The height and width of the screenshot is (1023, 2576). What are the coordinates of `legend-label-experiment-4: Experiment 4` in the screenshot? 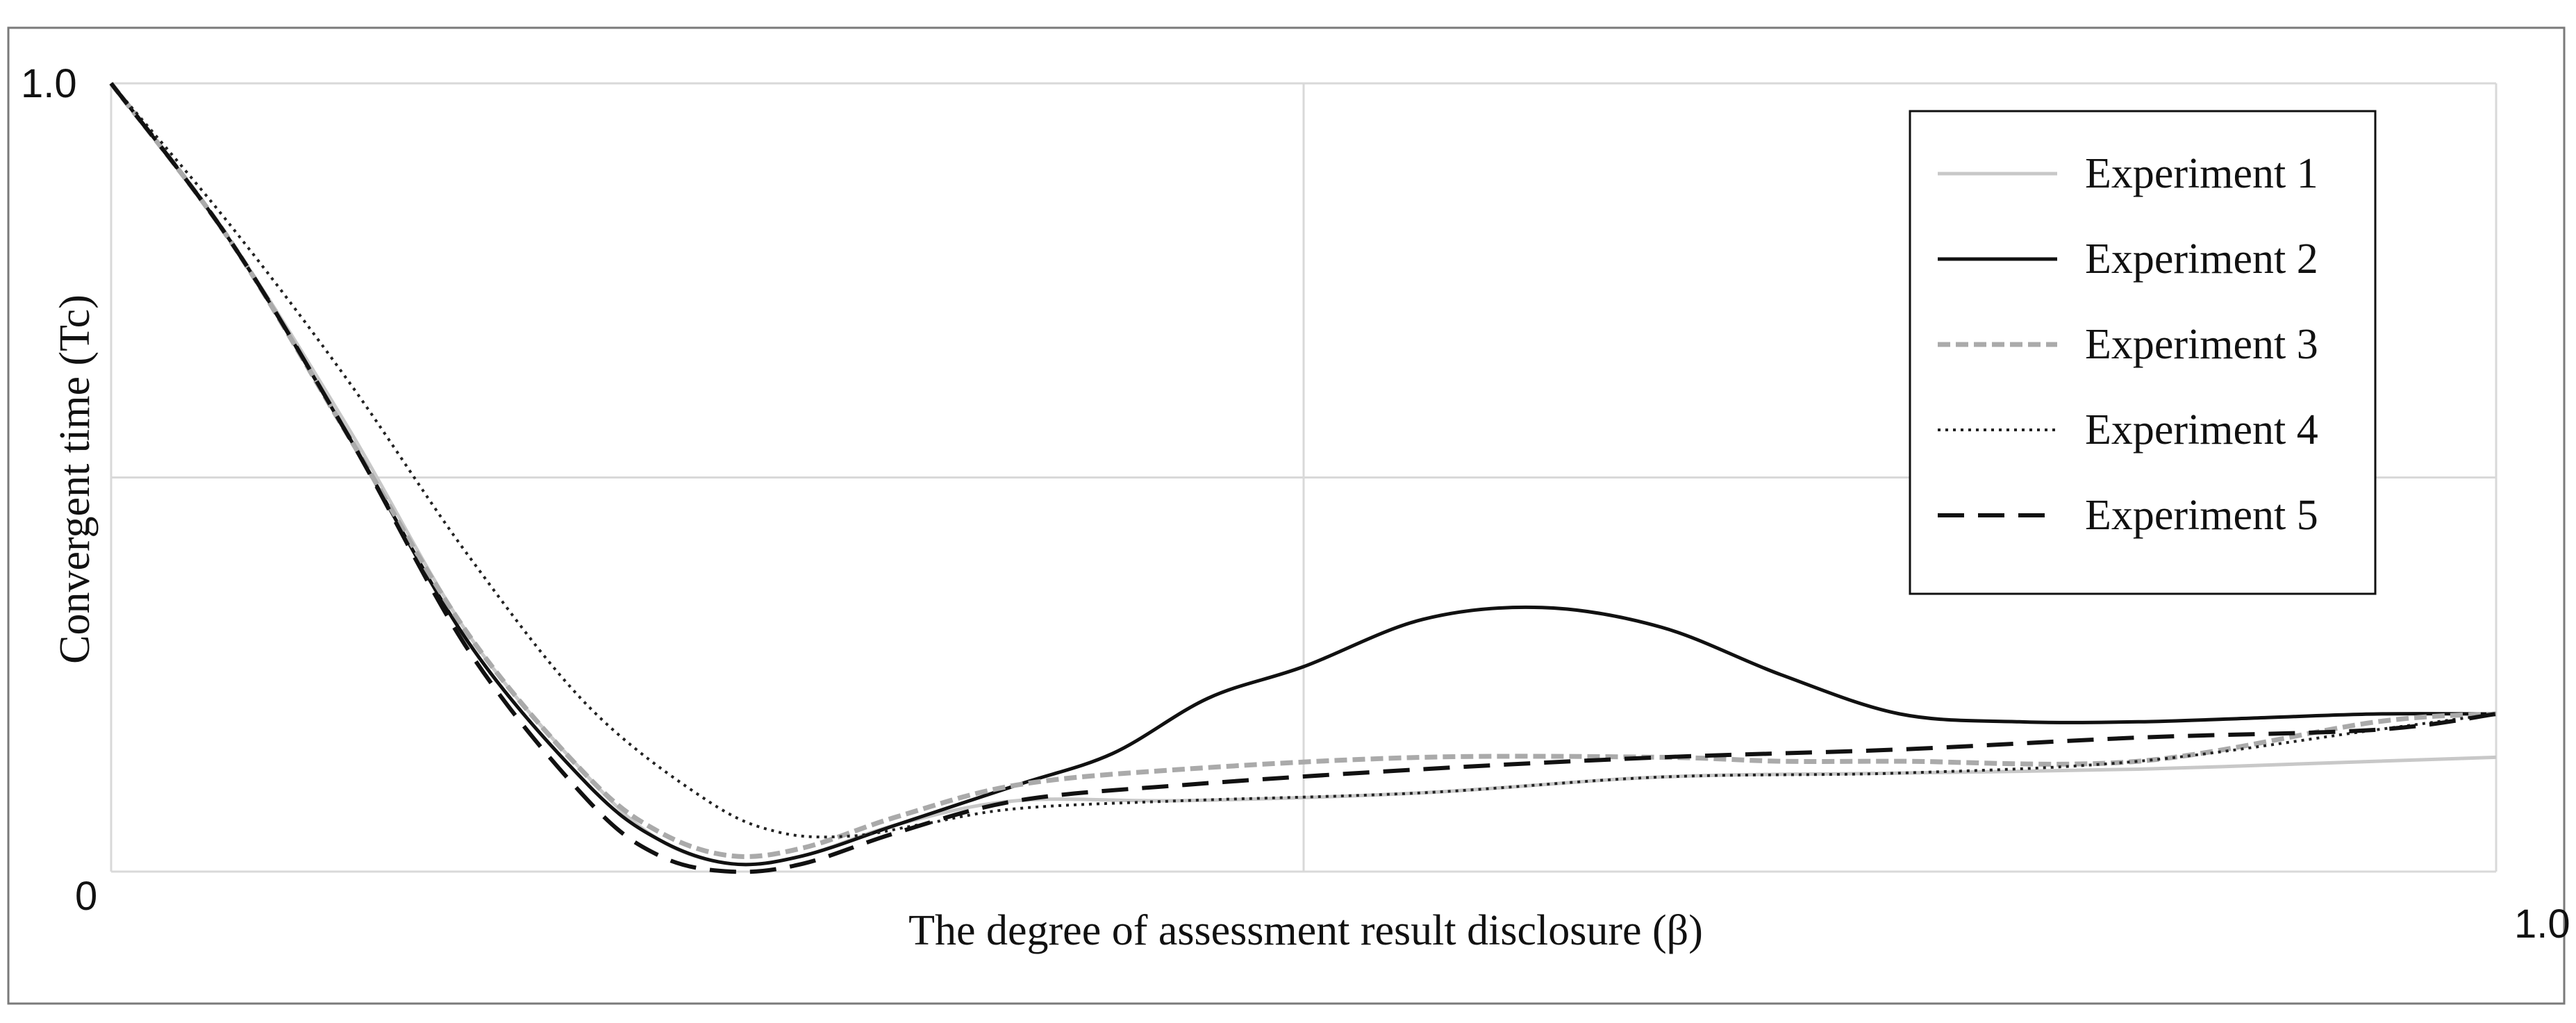 It's located at (2201, 430).